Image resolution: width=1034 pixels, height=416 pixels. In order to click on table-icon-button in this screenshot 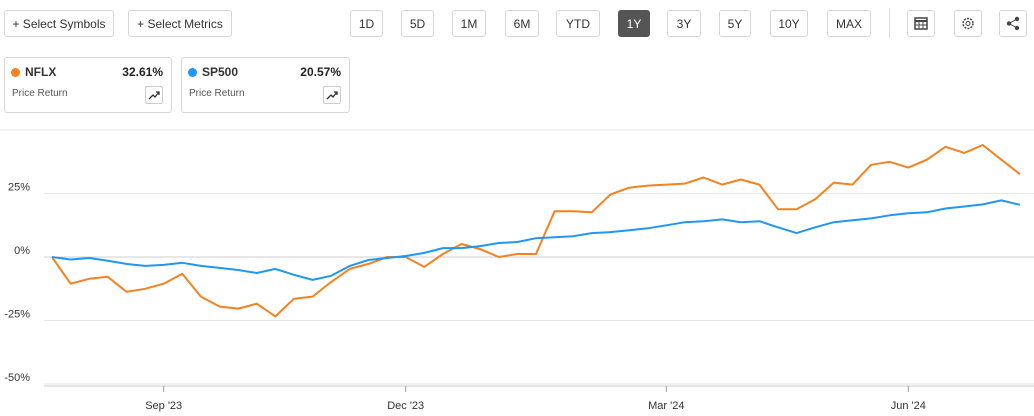, I will do `click(921, 23)`.